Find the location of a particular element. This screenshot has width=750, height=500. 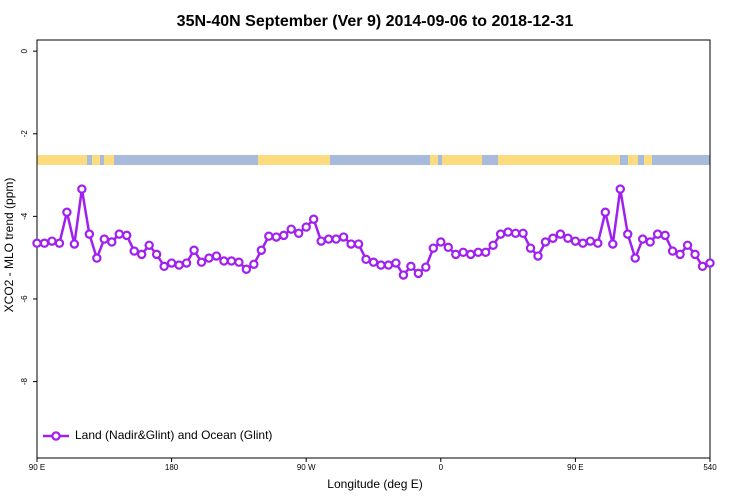

y-axis-label: XCO2 - MLO trend (ppm) is located at coordinates (9, 245).